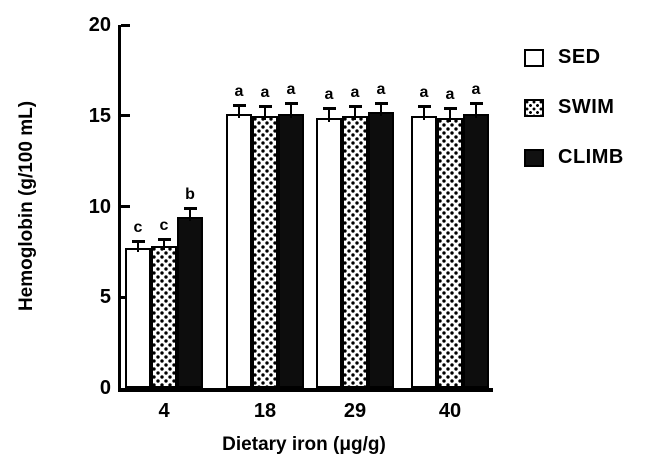 The image size is (654, 469). I want to click on legend-label: SED, so click(579, 57).